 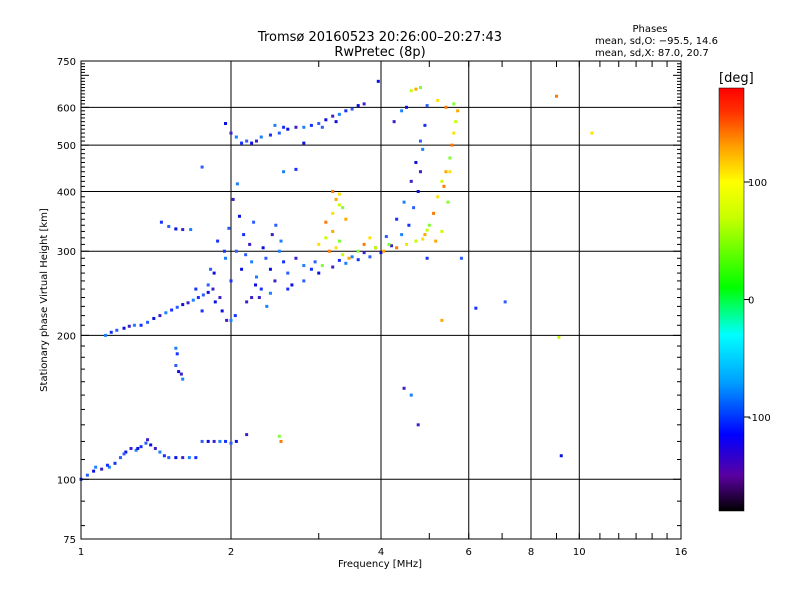 What do you see at coordinates (66, 108) in the screenshot?
I see `y-tick-label: 600` at bounding box center [66, 108].